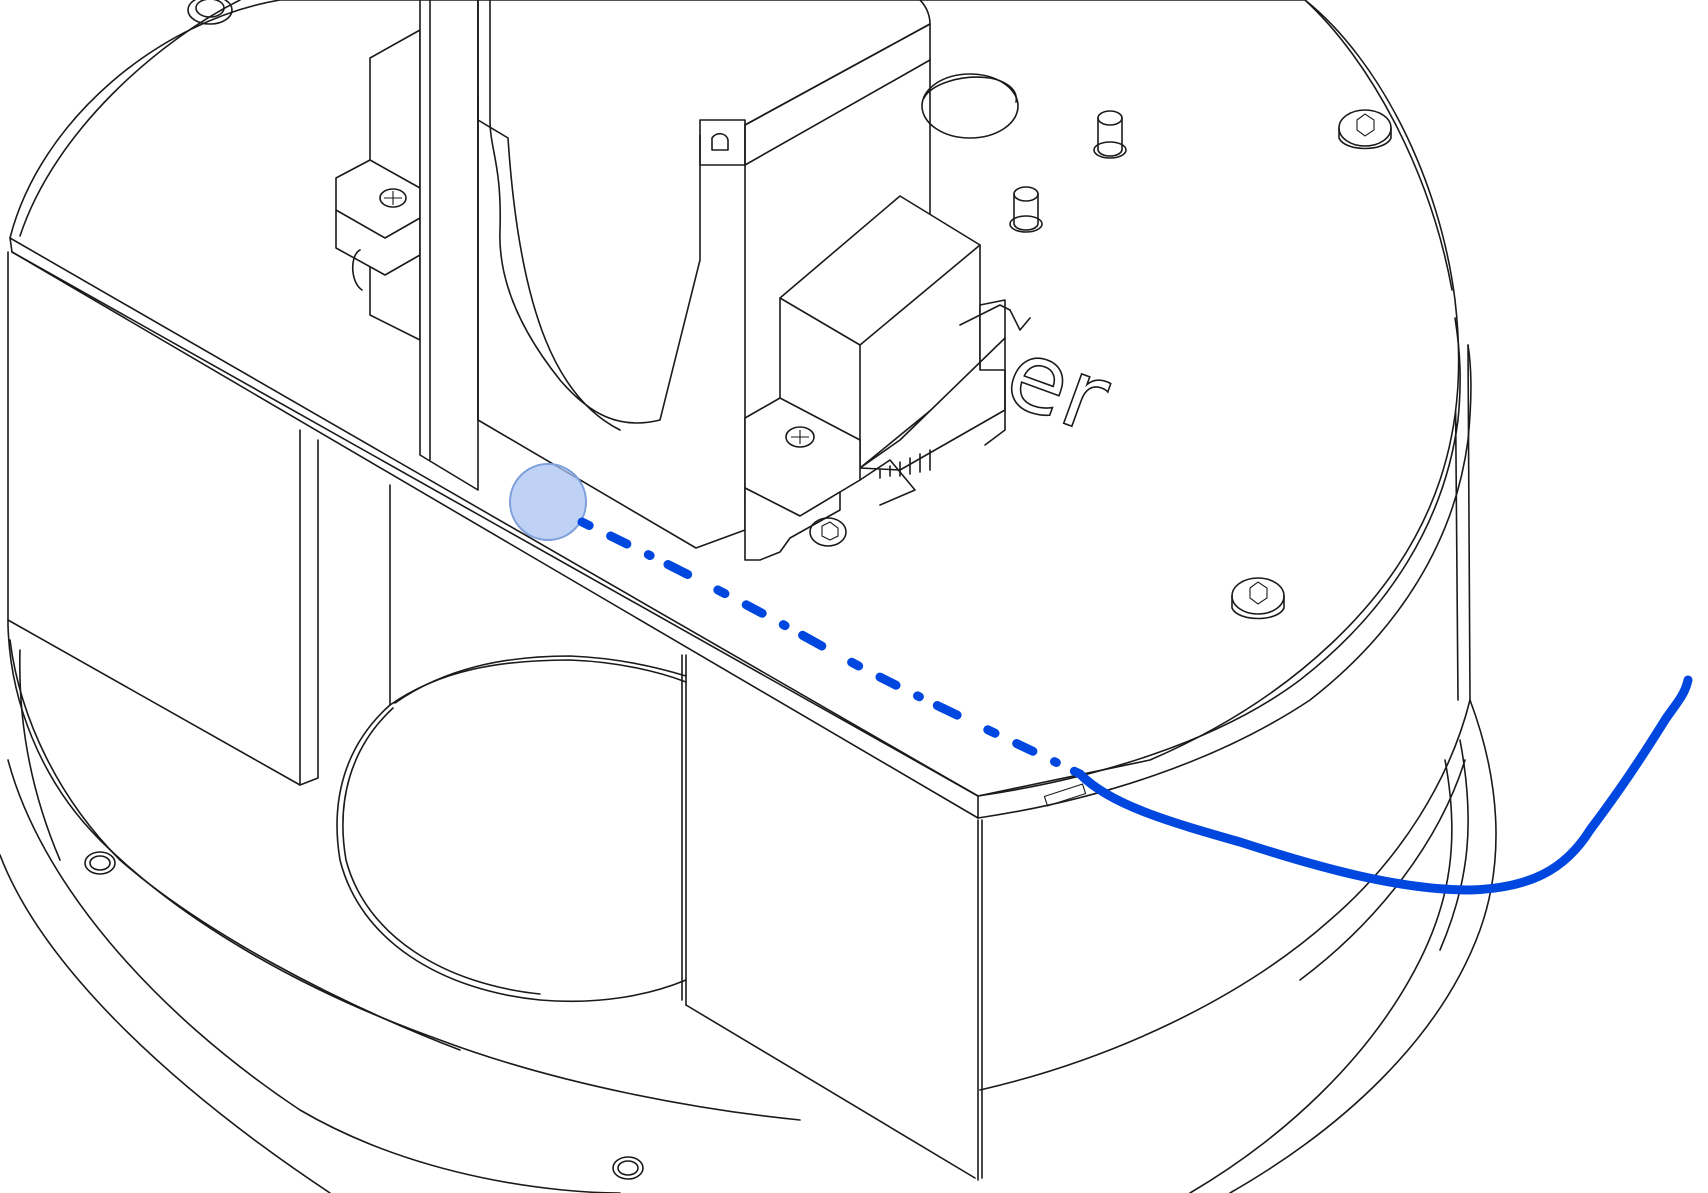 This screenshot has width=1708, height=1193. I want to click on edge-notch, so click(1065, 795).